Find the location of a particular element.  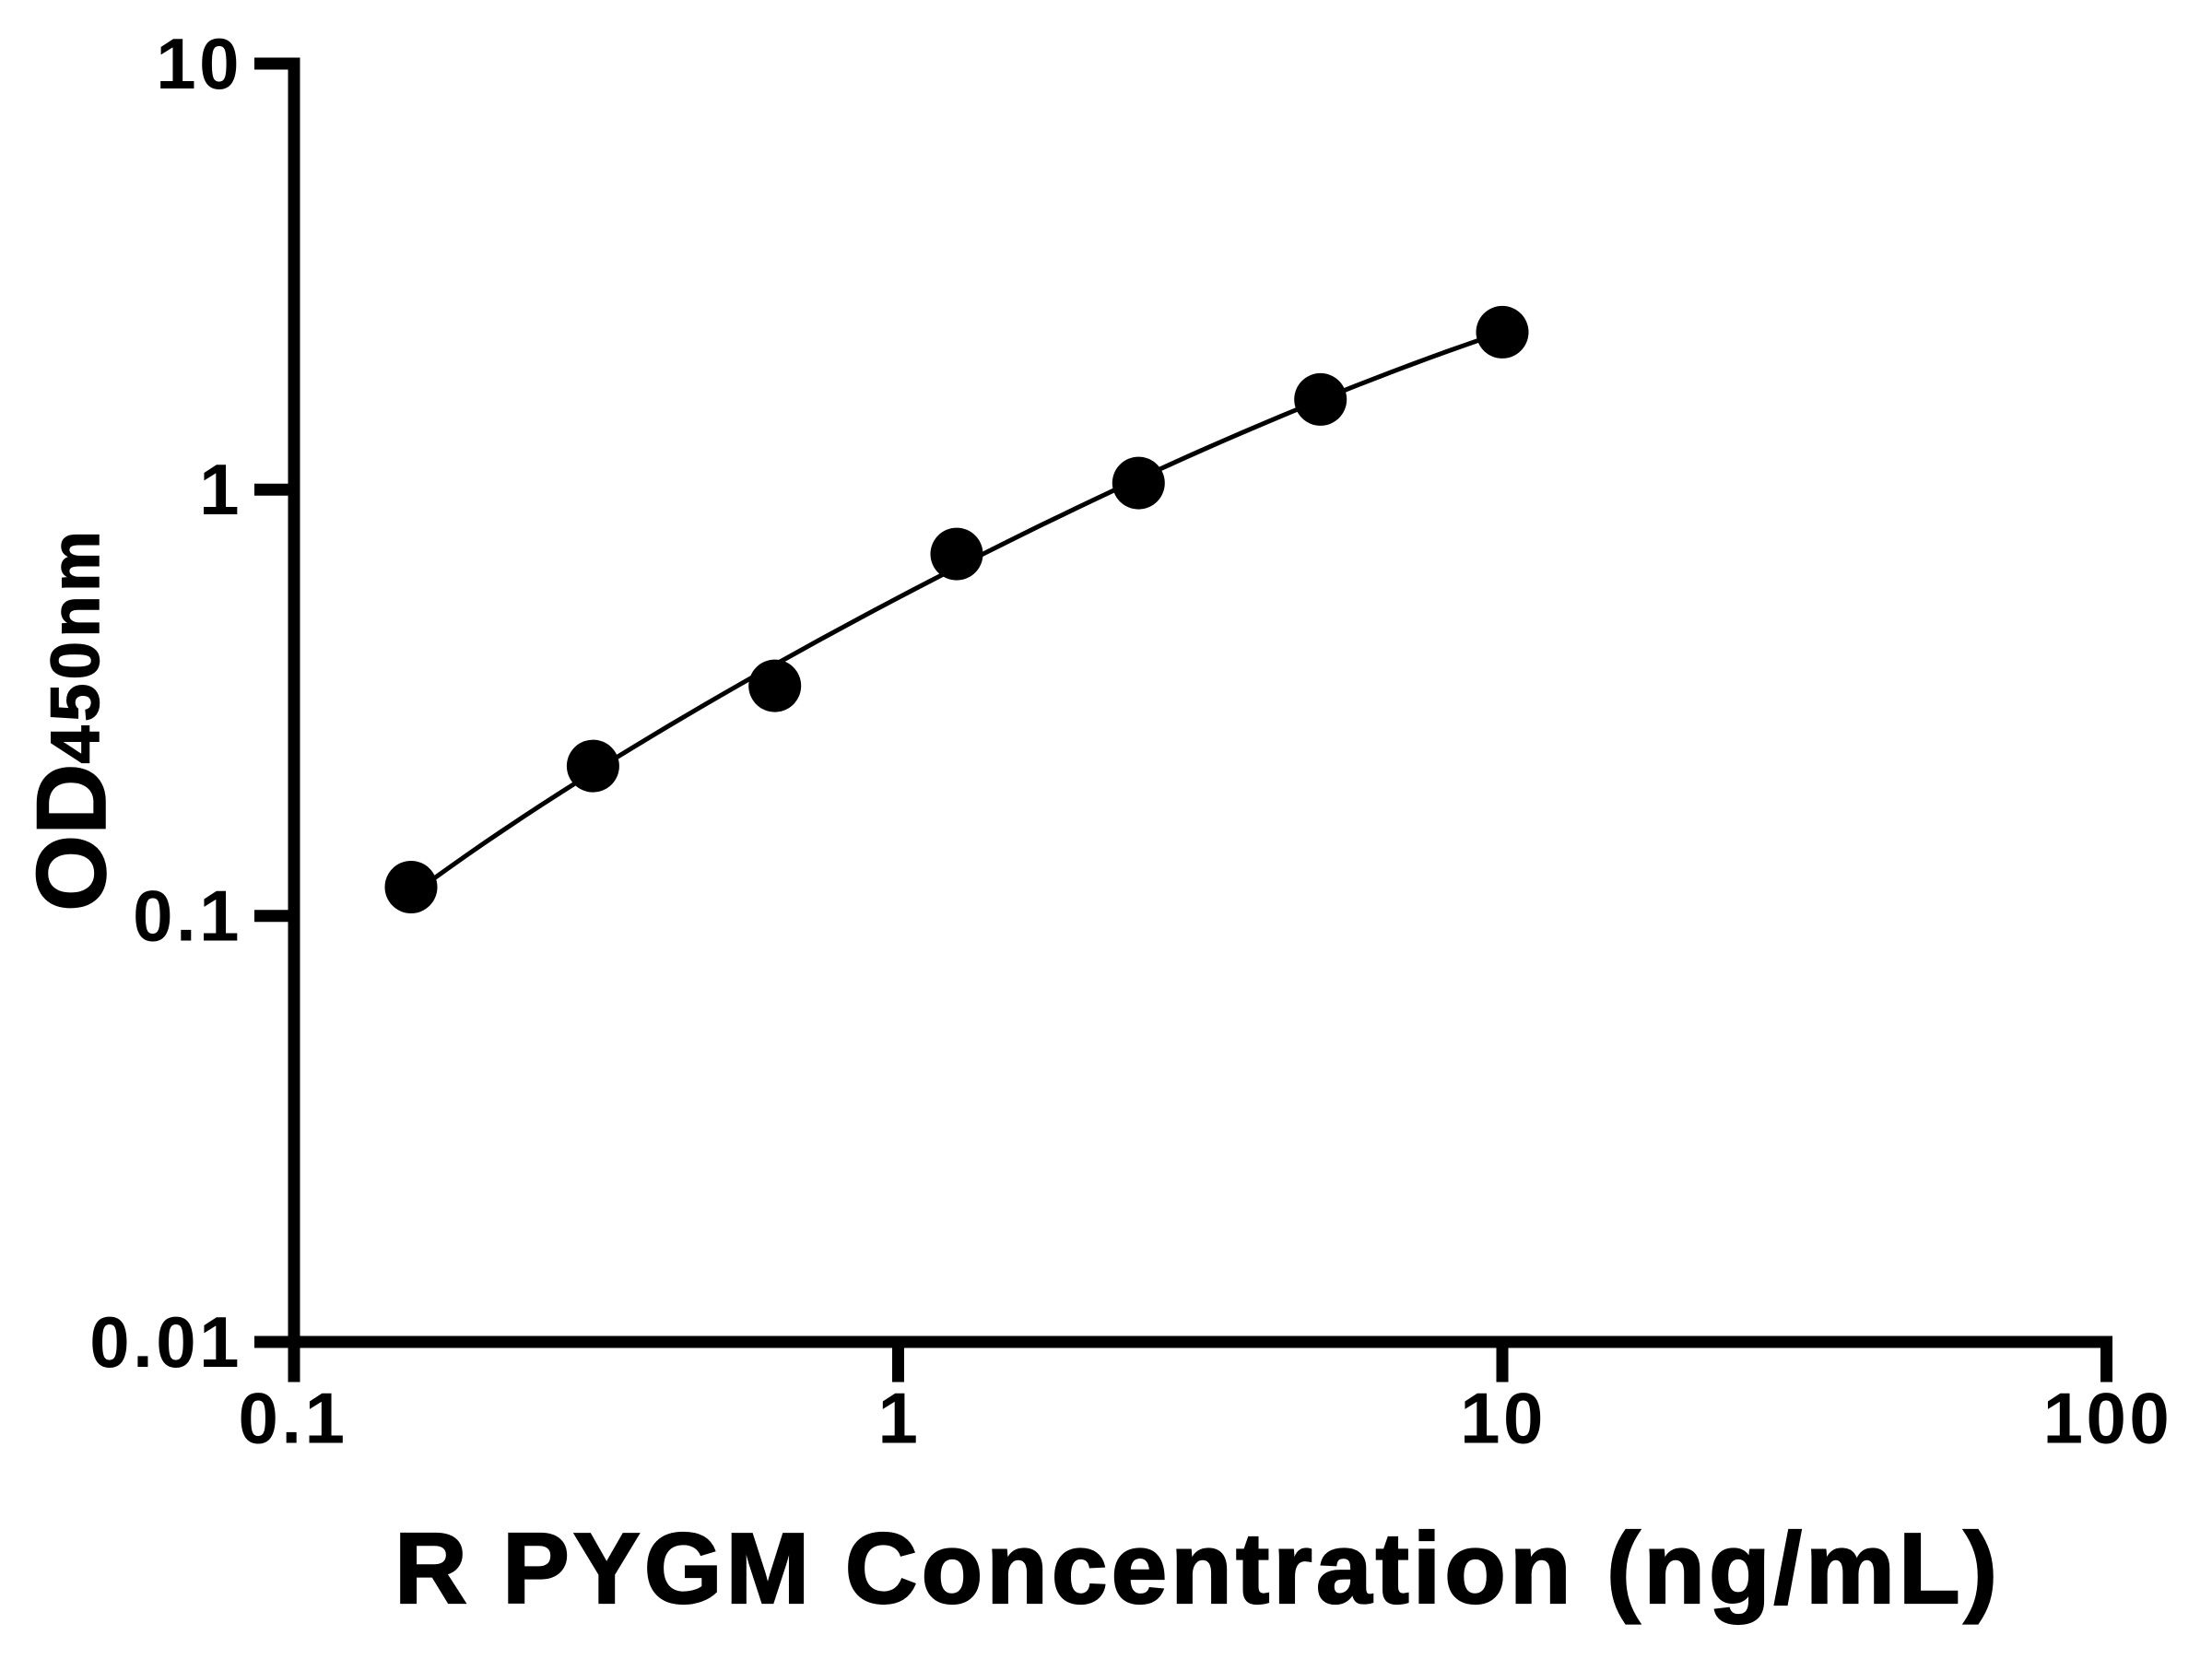

svg-text: 100 is located at coordinates (2108, 1418).